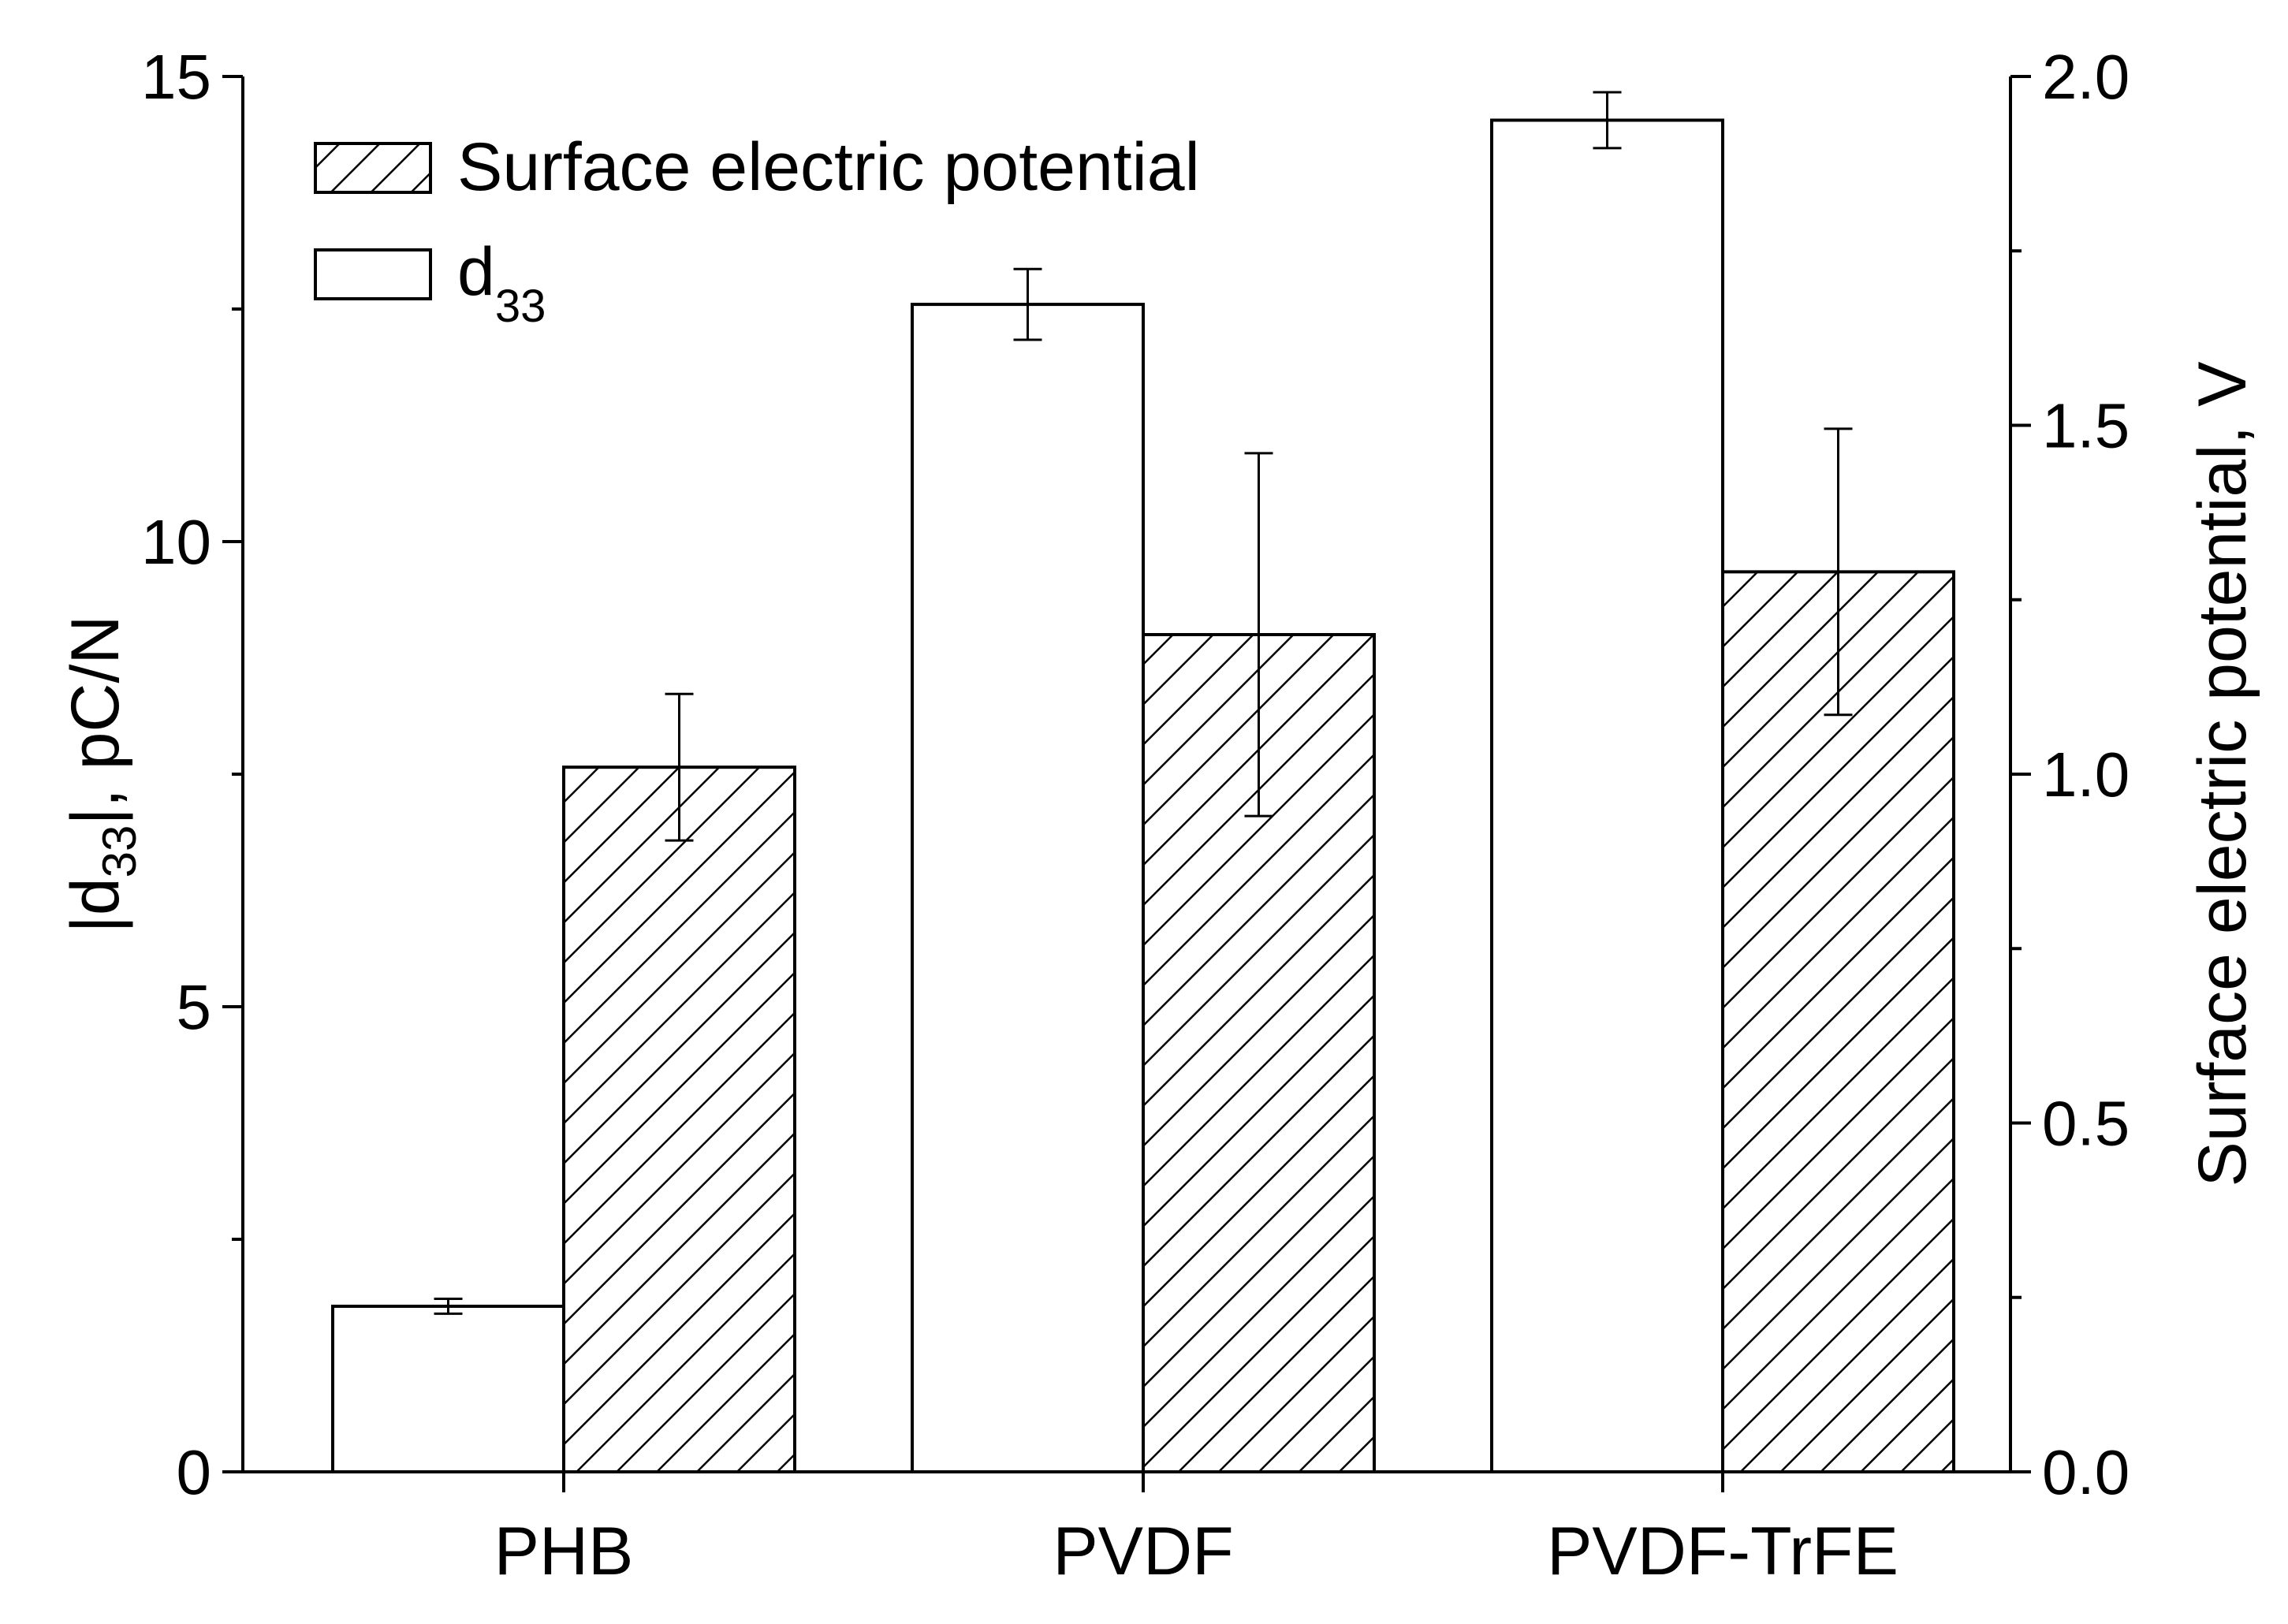  I want to click on right-axis-ticks: 0.0 0.5 1.0 1.5 2.0, so click(2070, 774).